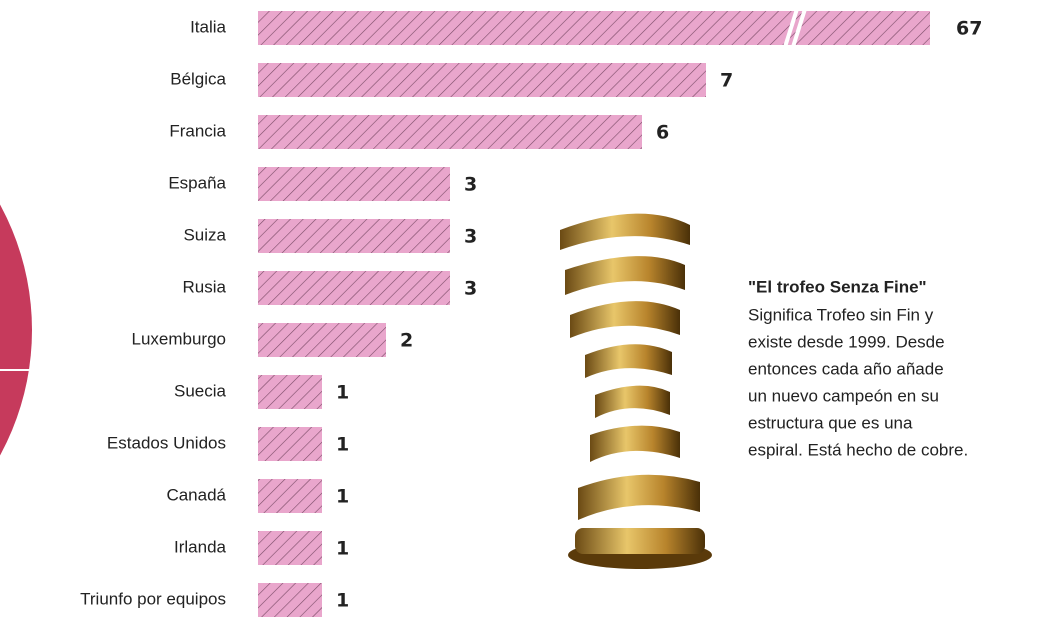 This screenshot has width=1040, height=618. I want to click on annotation-line: Significa Trofeo sin Fin y, so click(841, 314).